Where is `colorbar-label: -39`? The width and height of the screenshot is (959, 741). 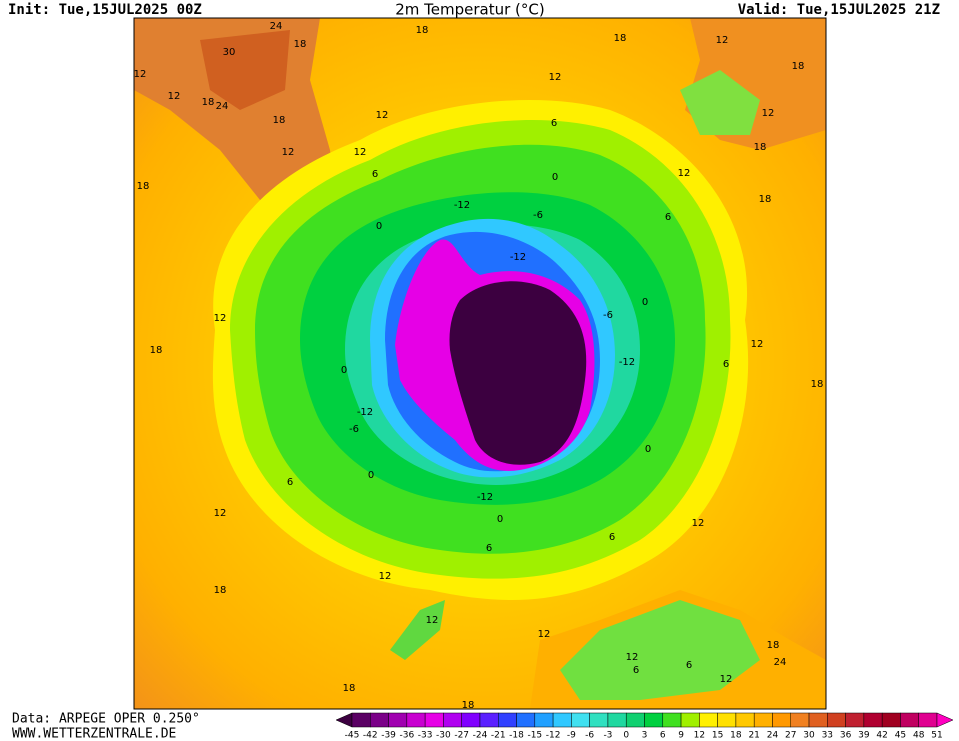
colorbar-label: -39 is located at coordinates (388, 736).